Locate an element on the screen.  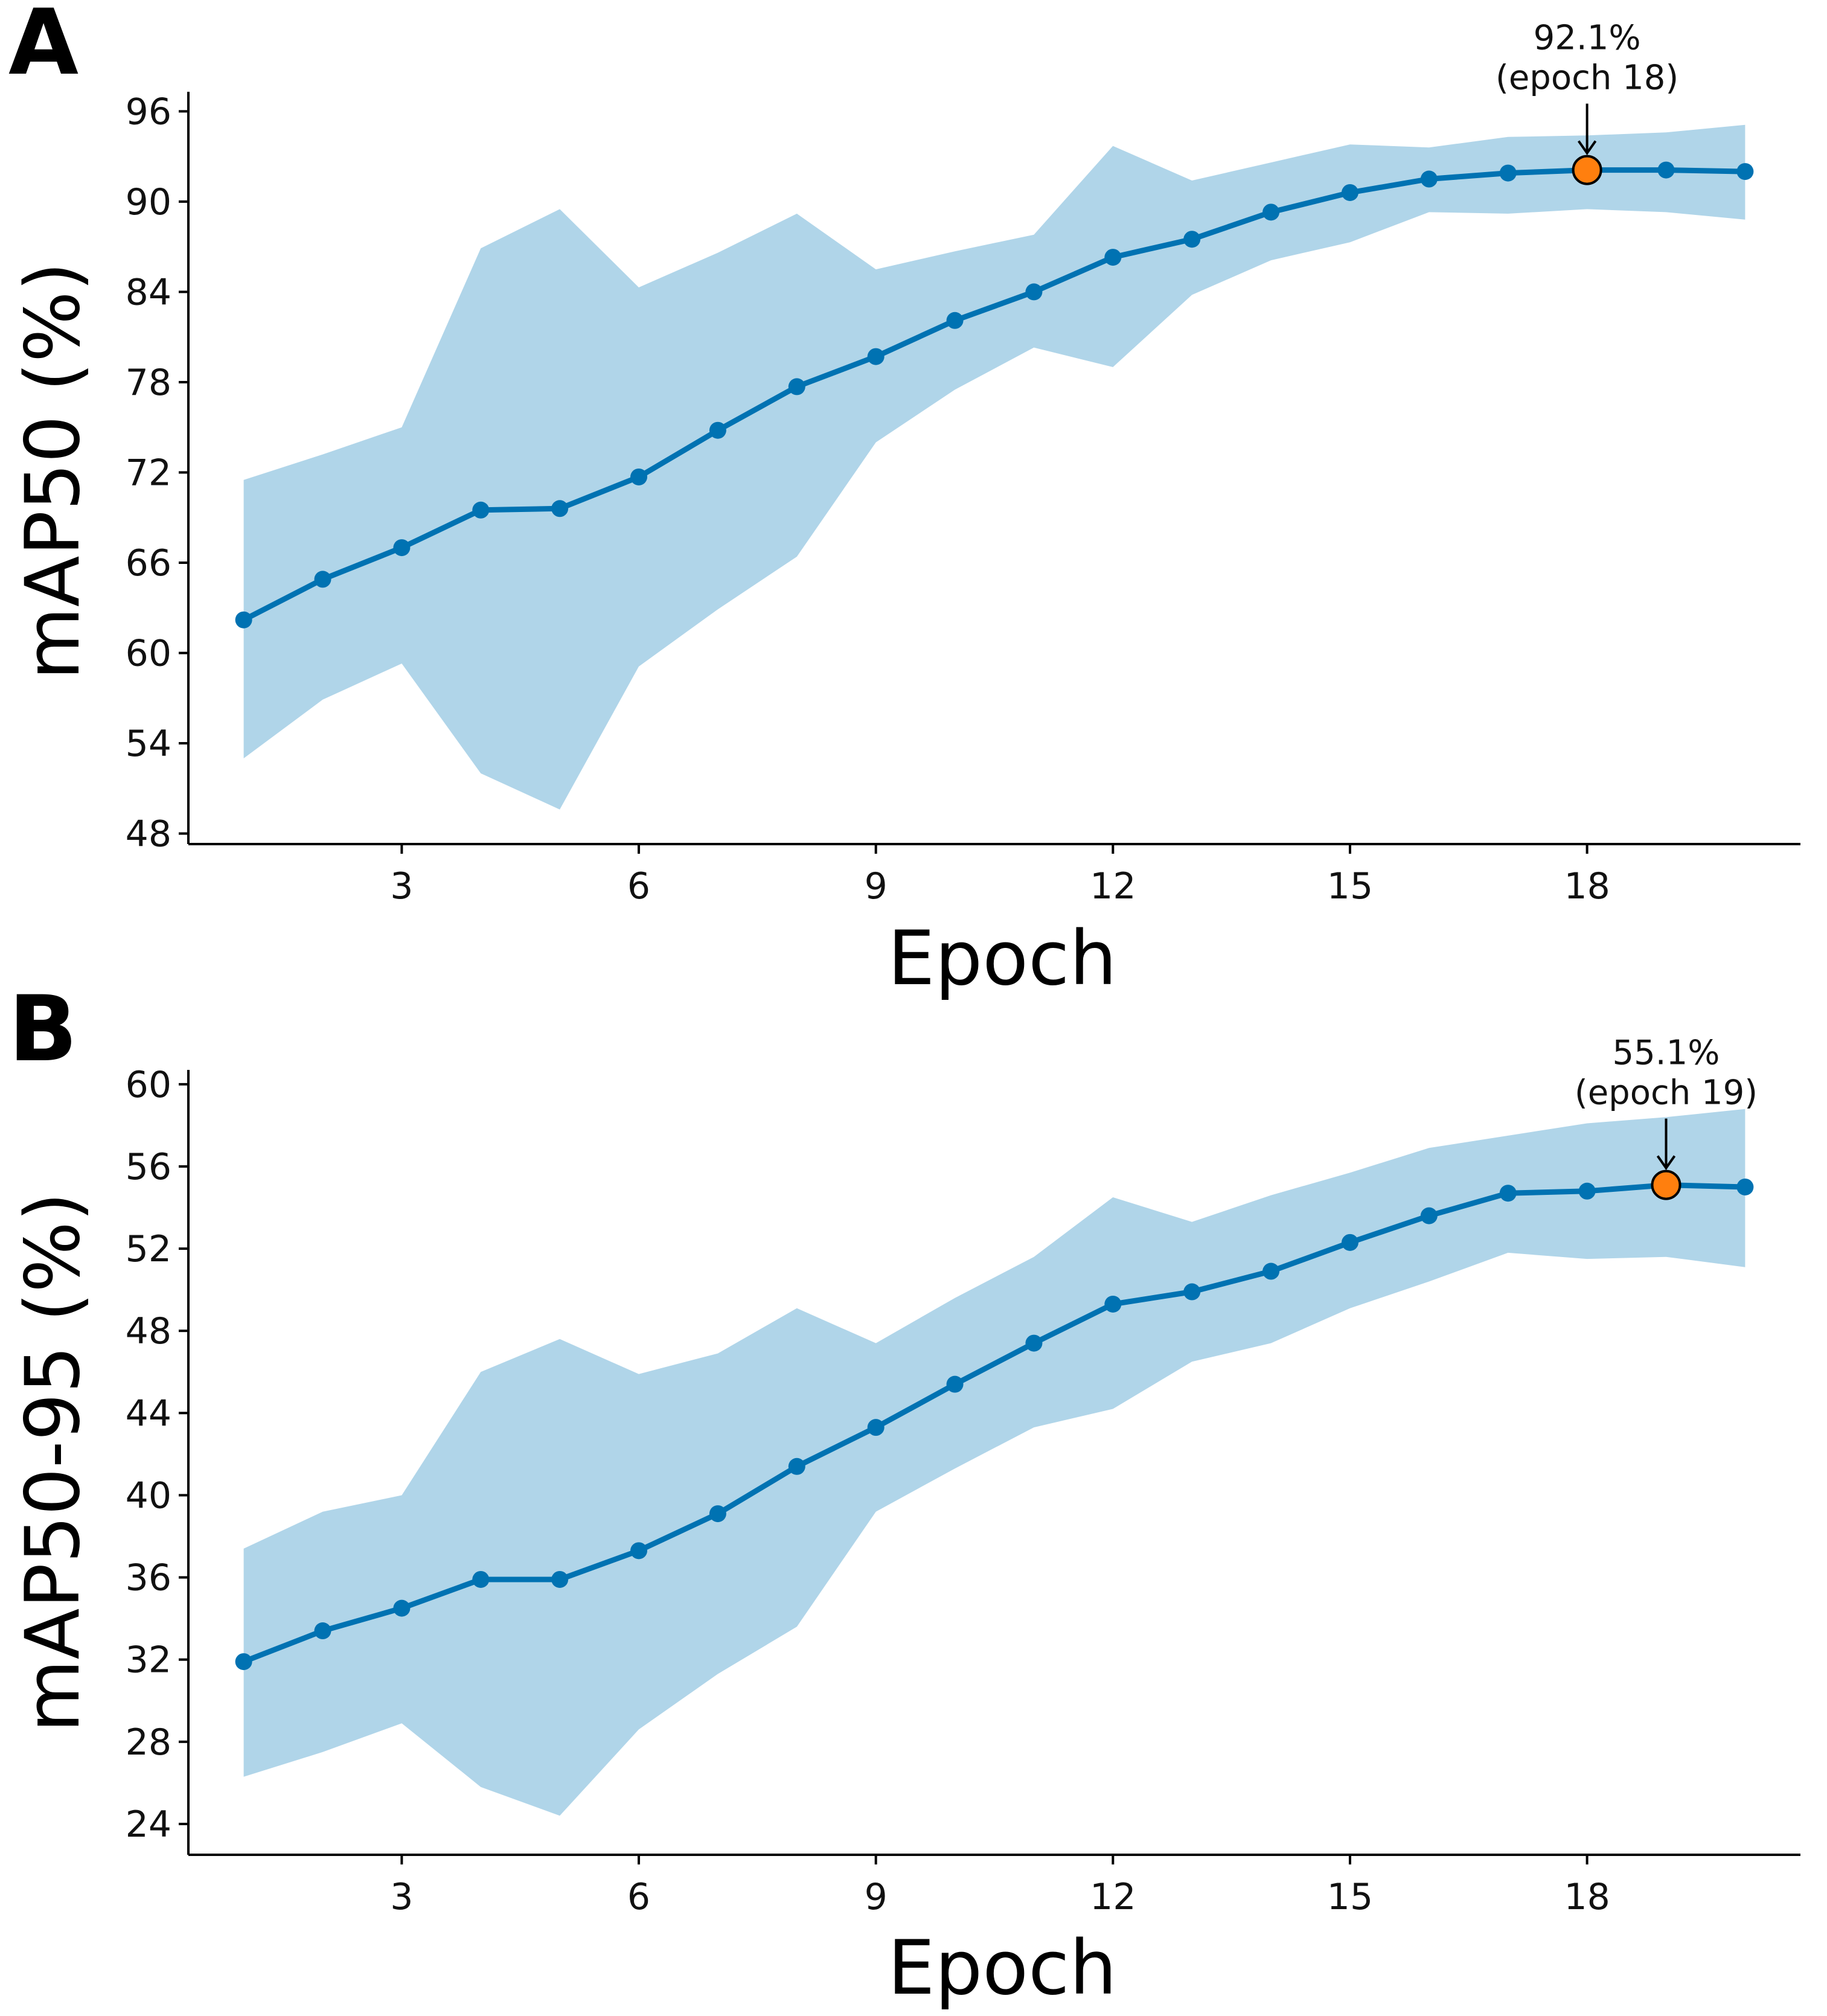
panel-a-ytick-label-48: 48 is located at coordinates (148, 834).